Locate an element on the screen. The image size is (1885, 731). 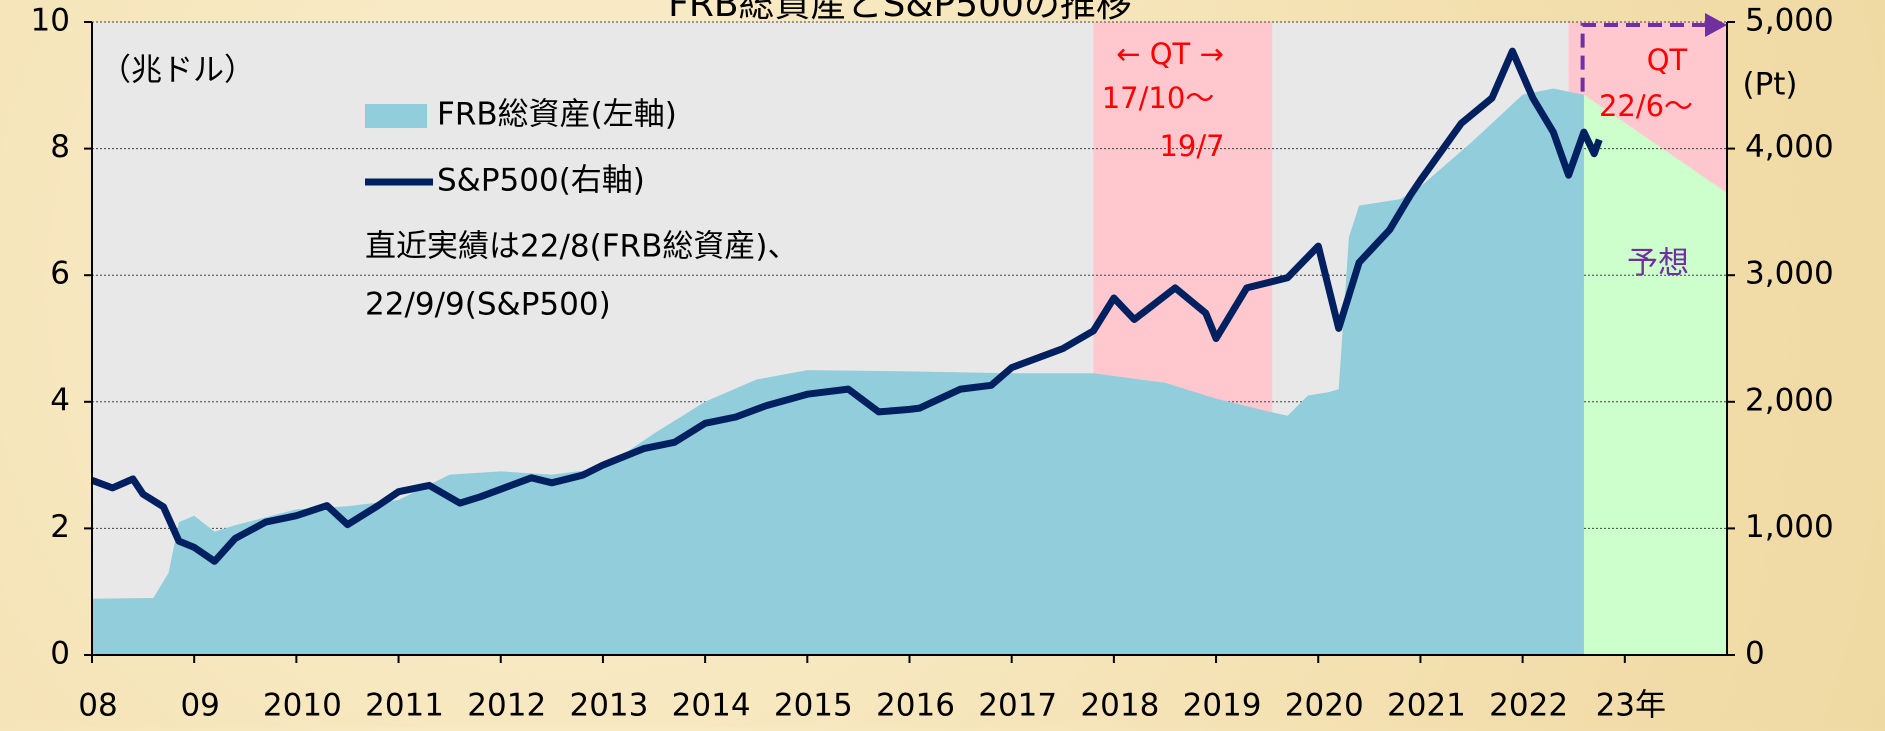
y-tick-label: 0 is located at coordinates (60, 654).